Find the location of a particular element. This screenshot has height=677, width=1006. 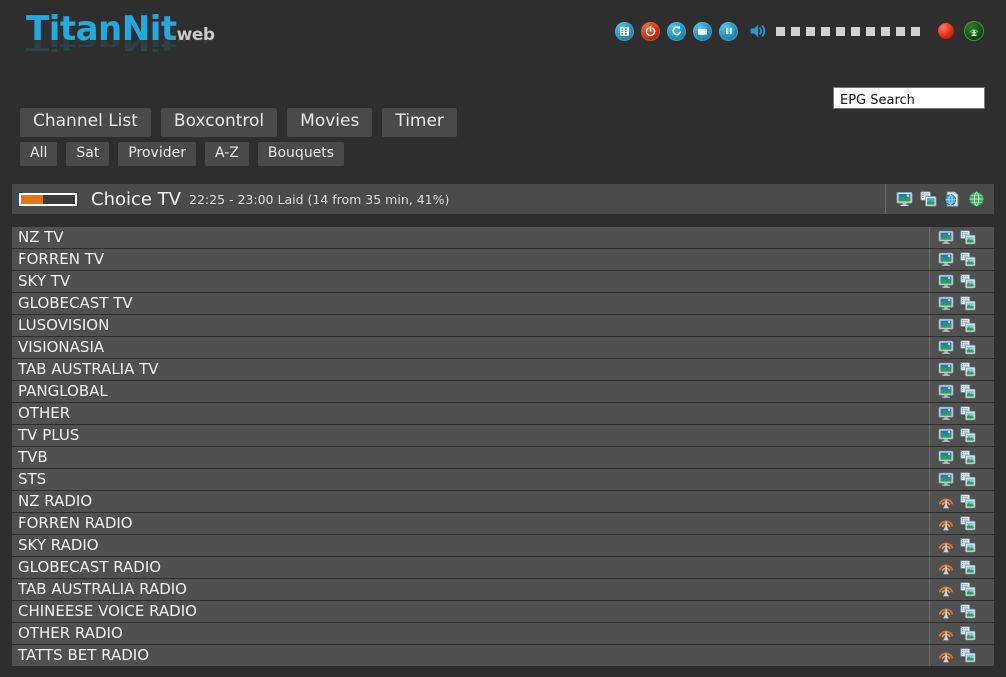

channel-row: OTHER RADIO is located at coordinates (503, 633).